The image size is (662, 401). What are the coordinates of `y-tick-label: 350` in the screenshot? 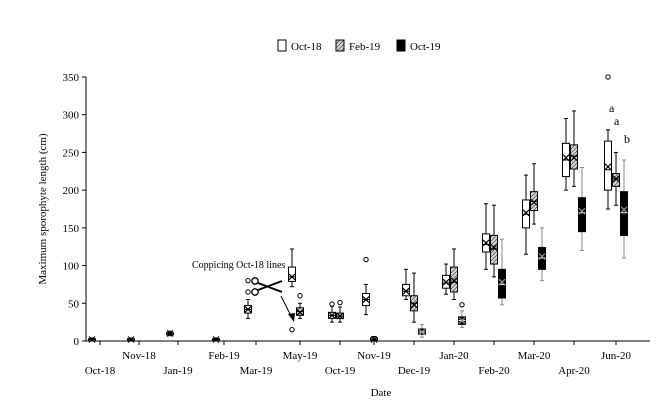 It's located at (71, 78).